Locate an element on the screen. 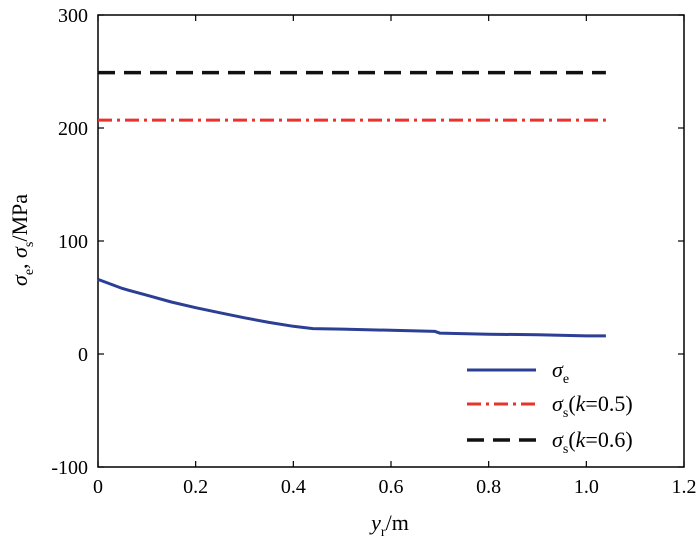  y-axis-title: σe, σs/MPa is located at coordinates (22, 240).